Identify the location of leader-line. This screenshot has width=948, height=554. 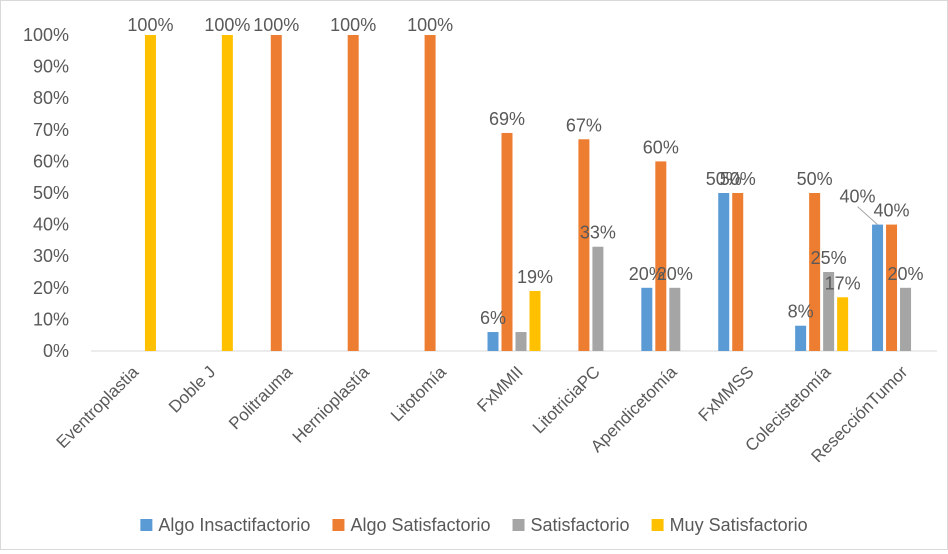
(867, 215).